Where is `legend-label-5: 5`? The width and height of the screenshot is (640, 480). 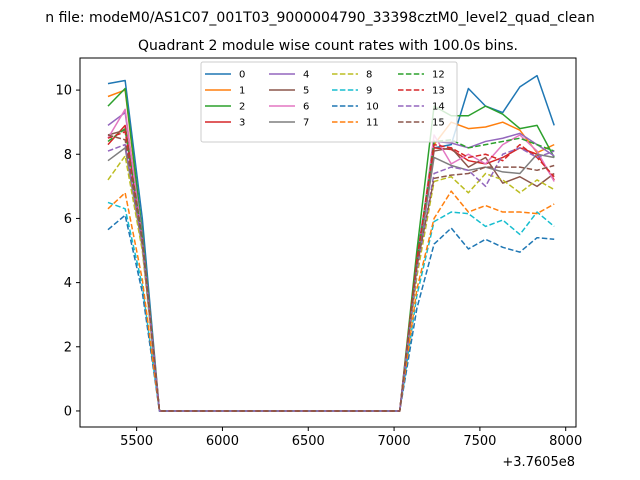 legend-label-5: 5 is located at coordinates (306, 91).